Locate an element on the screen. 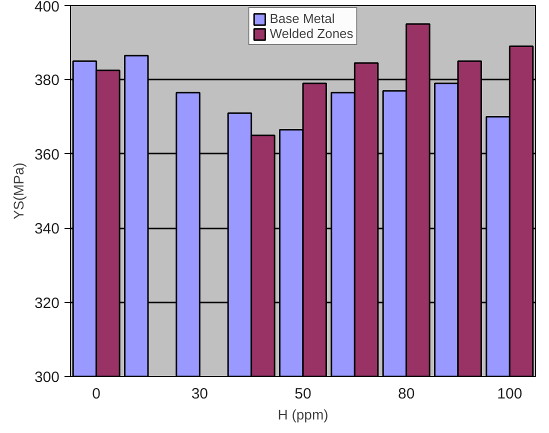 The width and height of the screenshot is (549, 433). y-tick-label: 320 is located at coordinates (47, 303).